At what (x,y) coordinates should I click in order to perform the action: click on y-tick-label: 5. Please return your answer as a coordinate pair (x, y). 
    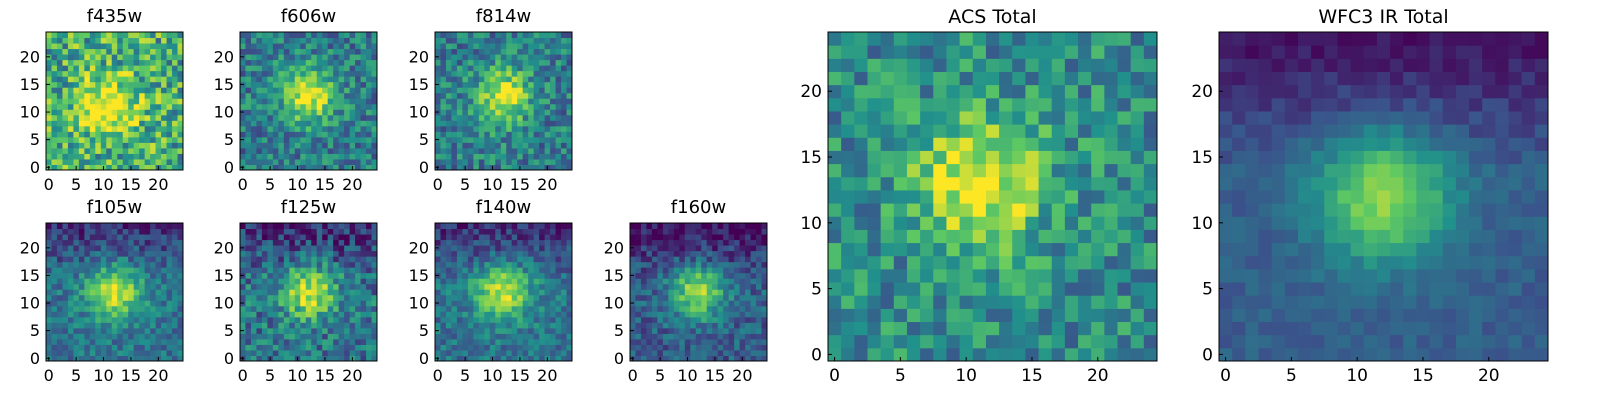
    Looking at the image, I should click on (35, 139).